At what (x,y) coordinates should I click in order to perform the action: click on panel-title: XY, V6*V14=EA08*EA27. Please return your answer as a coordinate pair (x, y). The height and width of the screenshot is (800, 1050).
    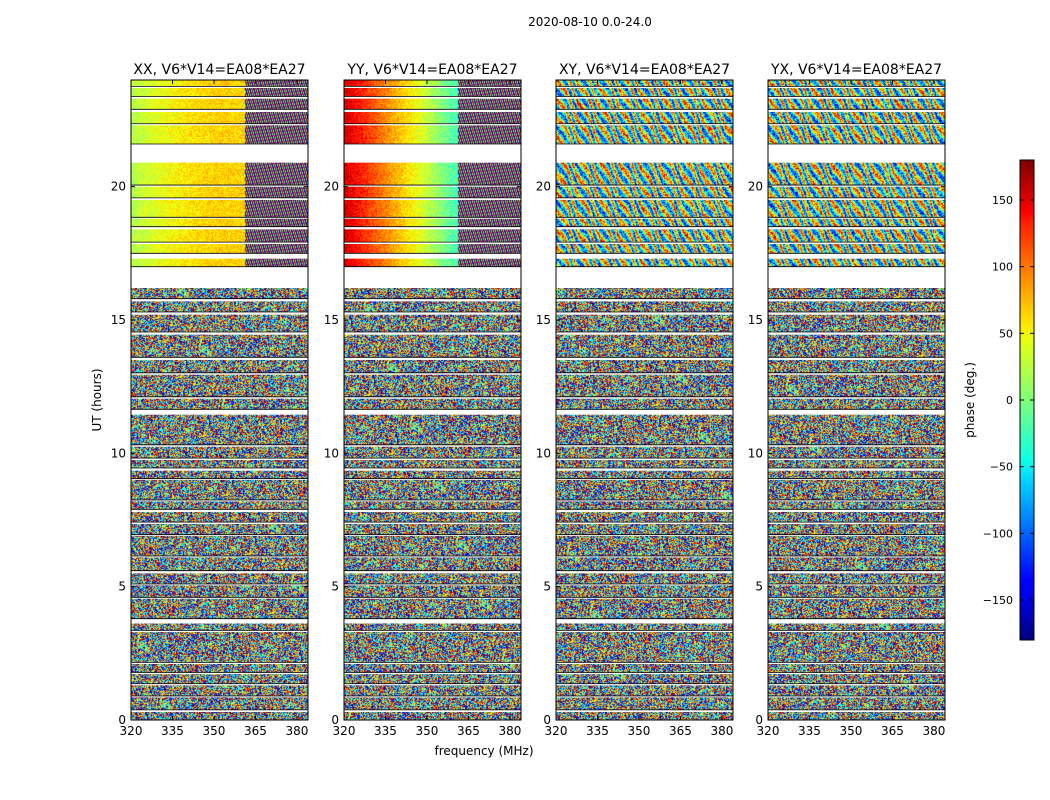
    Looking at the image, I should click on (644, 70).